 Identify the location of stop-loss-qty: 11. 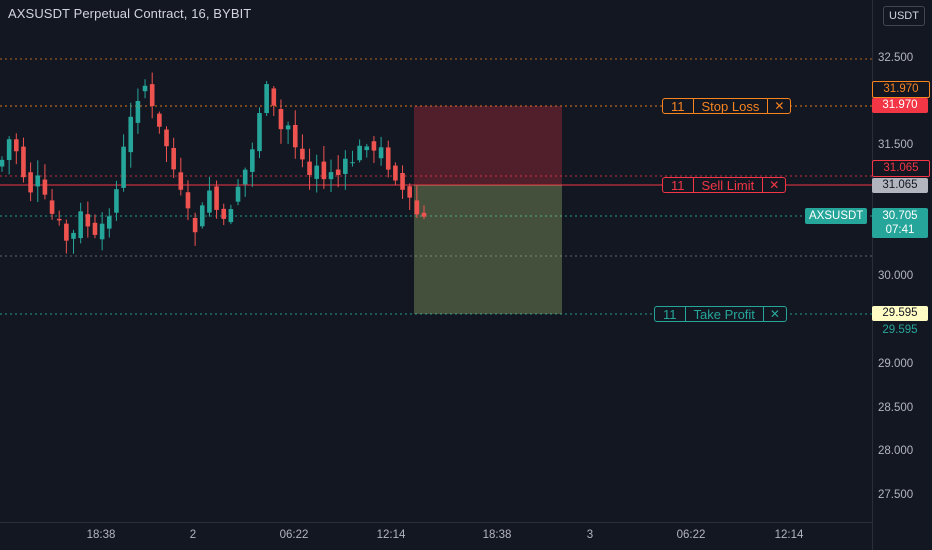
(678, 106).